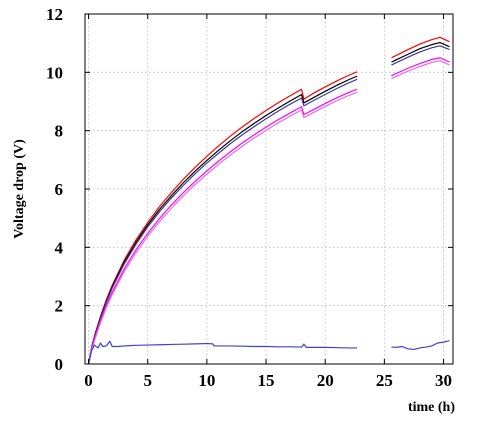 The height and width of the screenshot is (425, 482). Describe the element at coordinates (59, 247) in the screenshot. I see `y-tick-label: 4` at that location.